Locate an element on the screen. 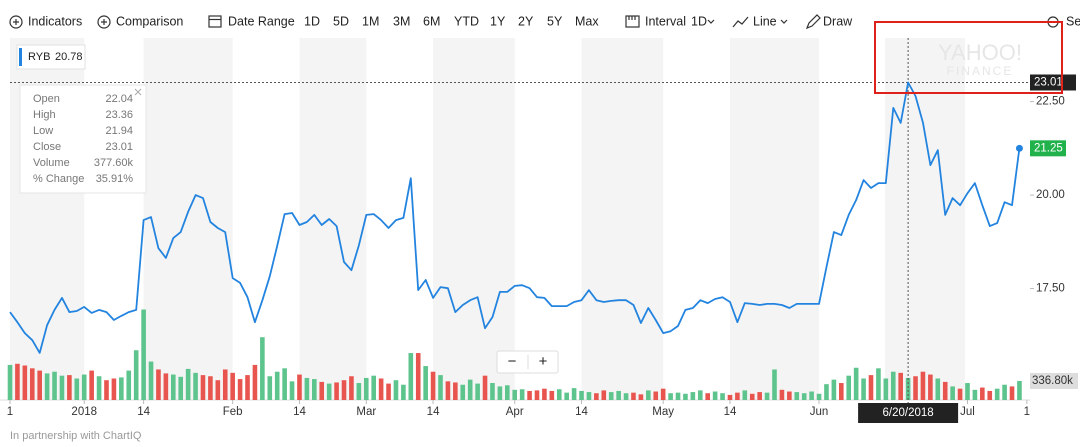 The image size is (1080, 447). range-button: 3M is located at coordinates (401, 21).